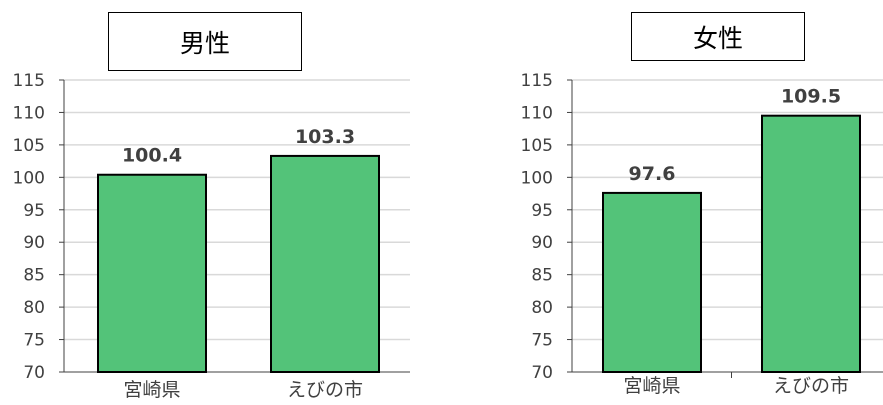 This screenshot has width=883, height=405. What do you see at coordinates (718, 36) in the screenshot?
I see `chart-title-female: 女性` at bounding box center [718, 36].